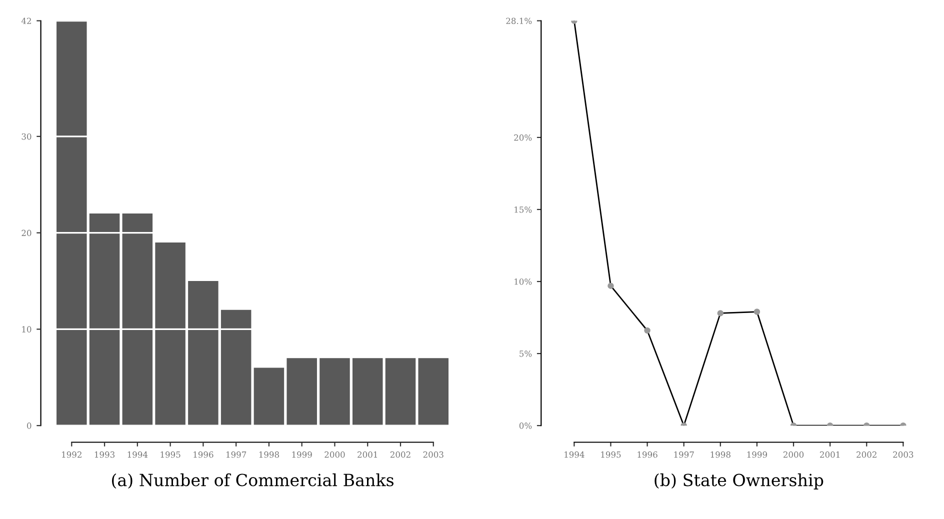 This screenshot has height=519, width=944. What do you see at coordinates (526, 353) in the screenshot?
I see `y-tick-label: 5%` at bounding box center [526, 353].